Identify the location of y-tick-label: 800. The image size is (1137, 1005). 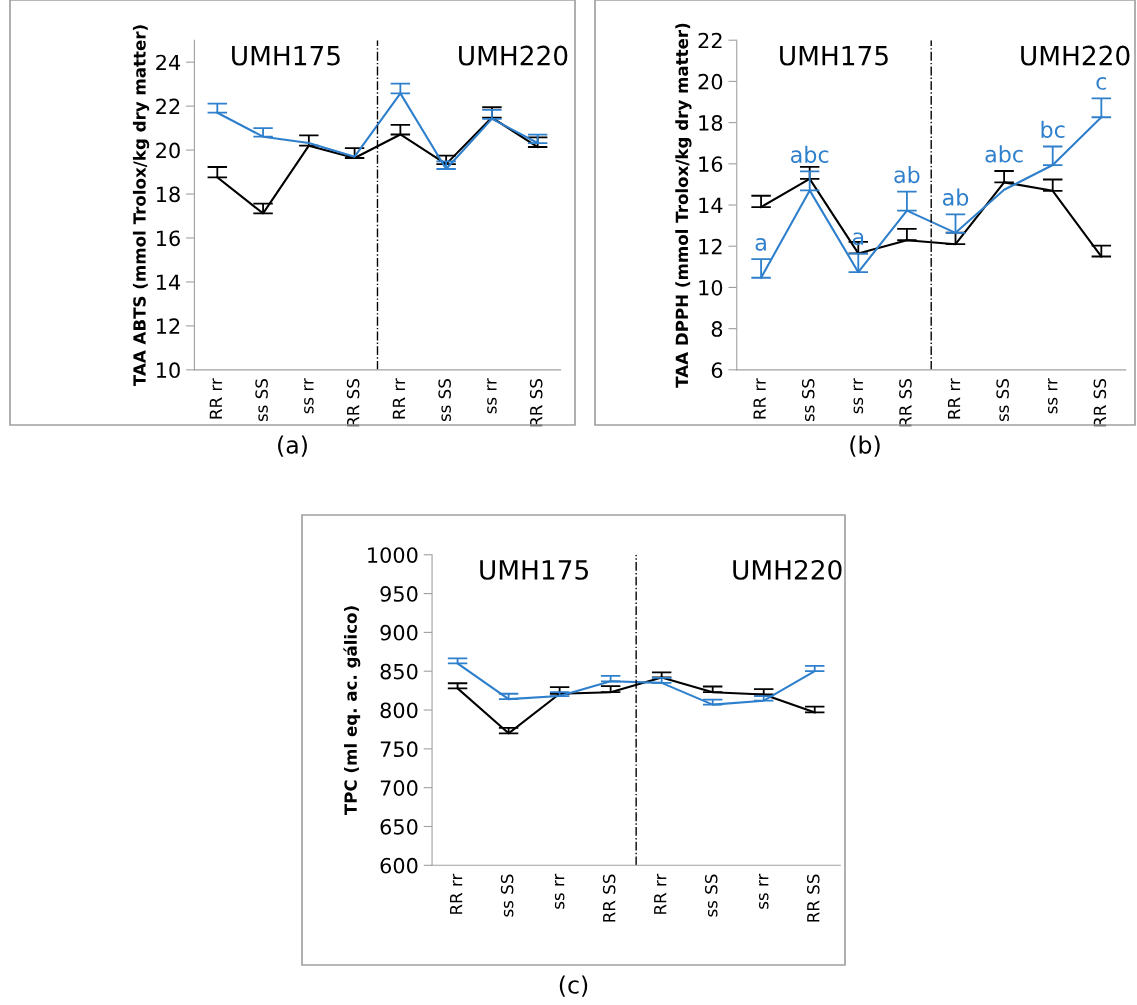
(399, 710).